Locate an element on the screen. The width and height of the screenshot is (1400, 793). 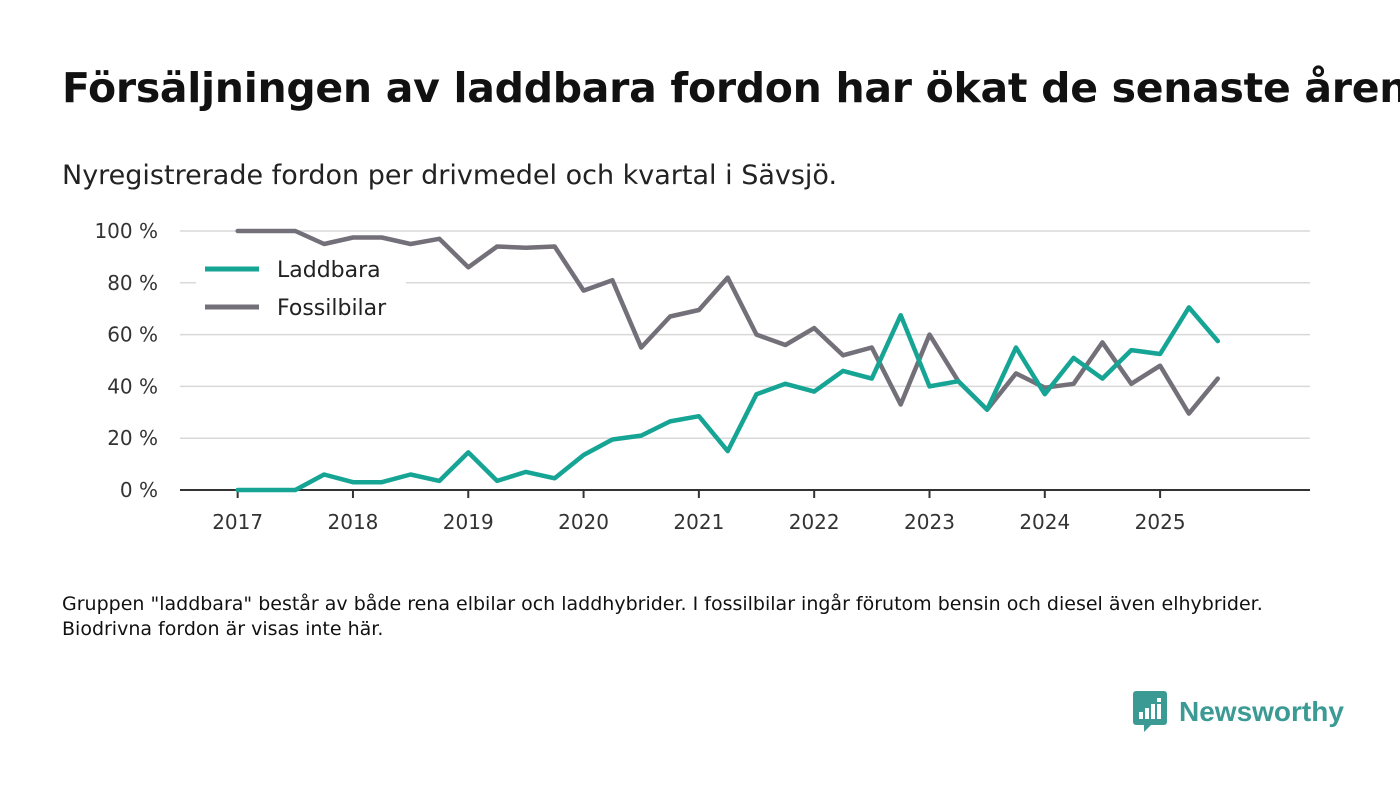
y-tick-label: 20 % is located at coordinates (132, 438).